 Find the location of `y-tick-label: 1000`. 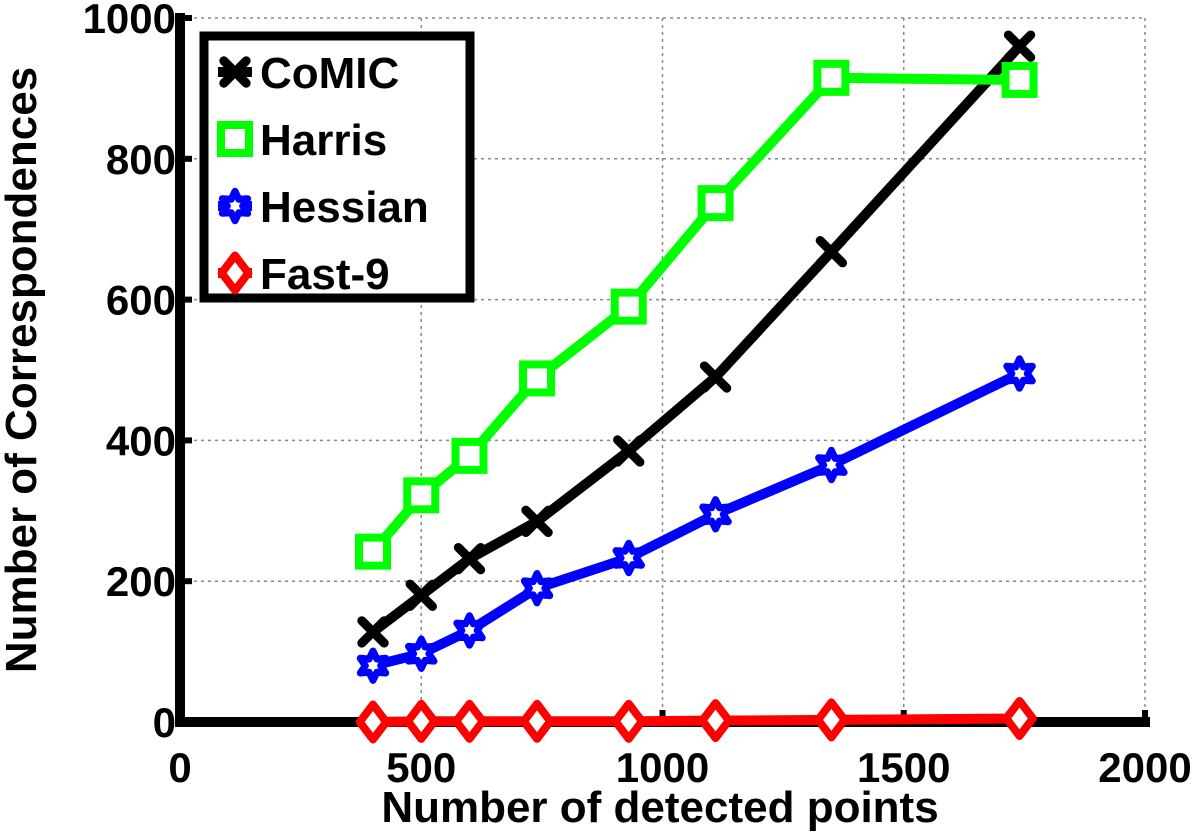

y-tick-label: 1000 is located at coordinates (129, 21).